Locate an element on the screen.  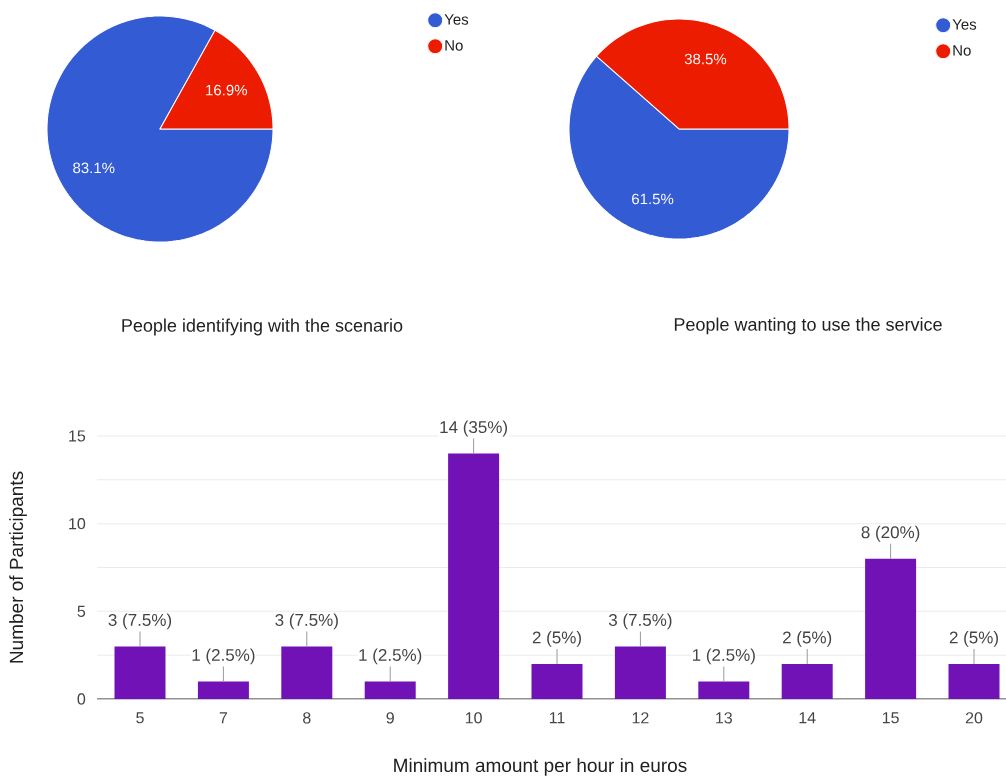
data-label: 16.9% is located at coordinates (226, 90).